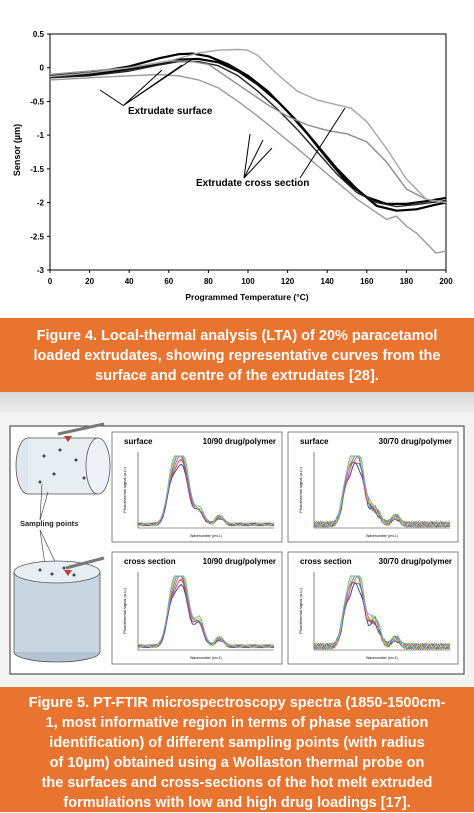 The width and height of the screenshot is (474, 813). What do you see at coordinates (37, 169) in the screenshot?
I see `y-tick-label: -1.5` at bounding box center [37, 169].